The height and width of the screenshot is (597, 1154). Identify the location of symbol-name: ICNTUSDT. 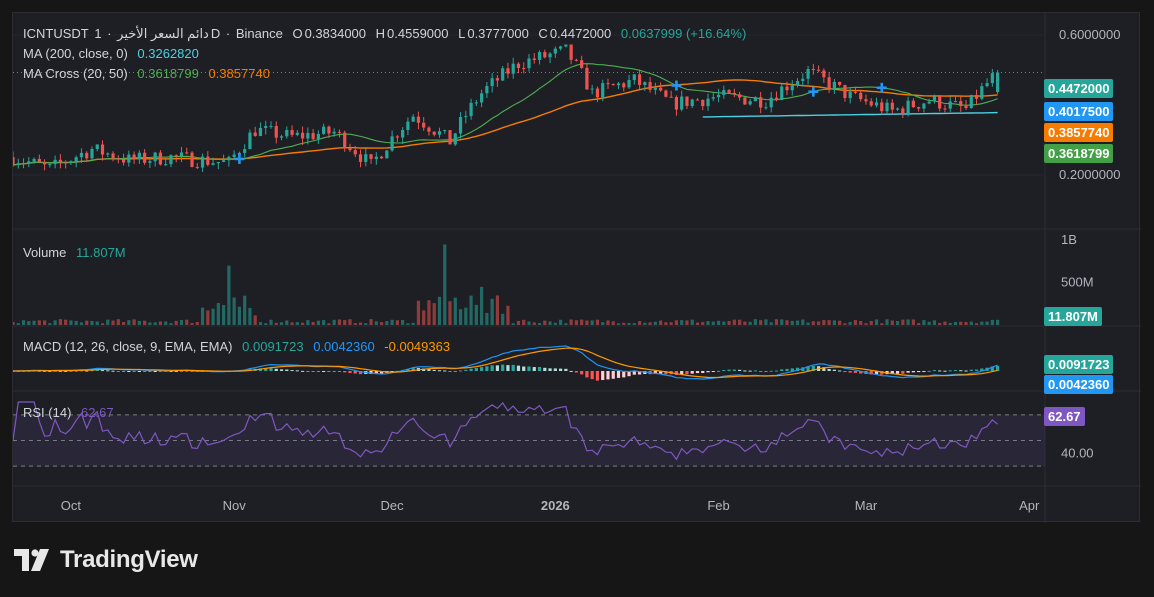
(56, 33).